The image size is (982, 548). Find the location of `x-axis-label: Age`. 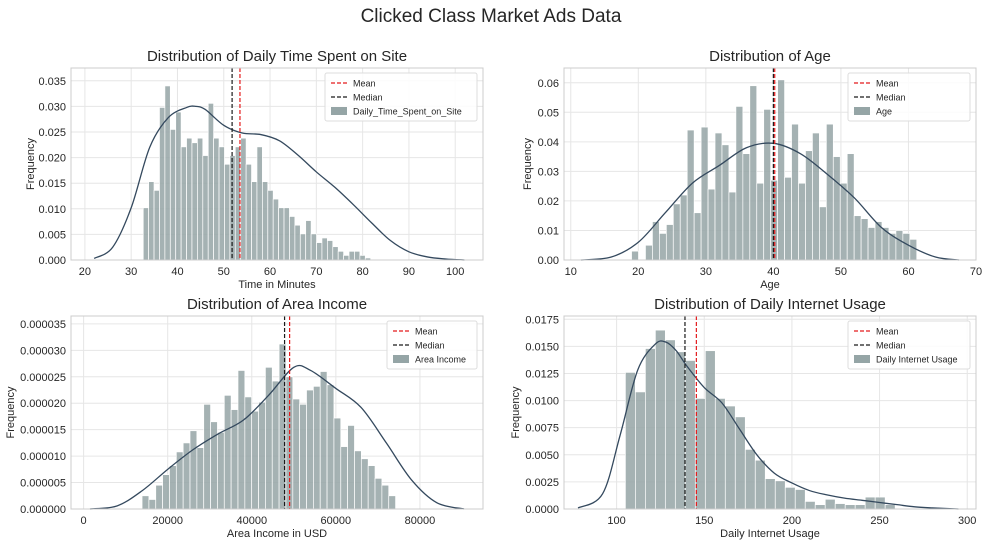

x-axis-label: Age is located at coordinates (770, 285).